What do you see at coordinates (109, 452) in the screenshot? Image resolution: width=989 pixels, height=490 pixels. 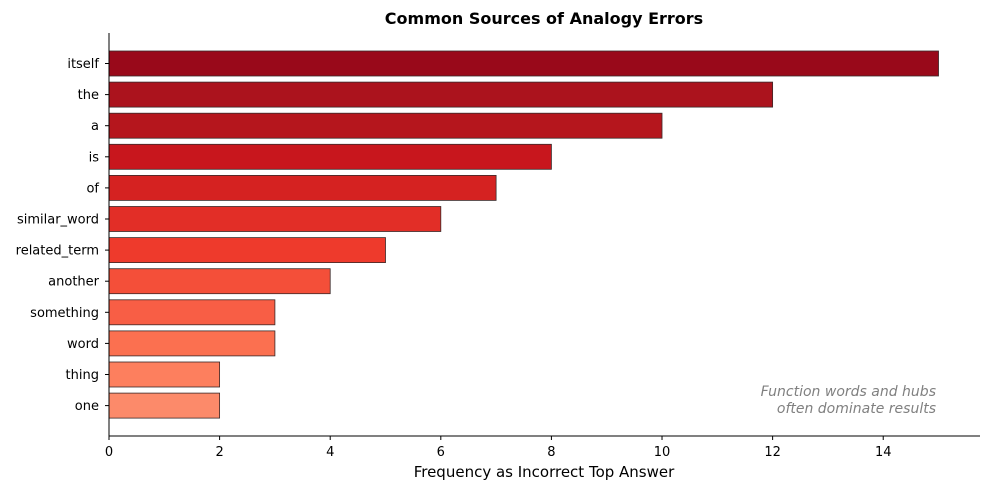 I see `x-tick-label: 0` at bounding box center [109, 452].